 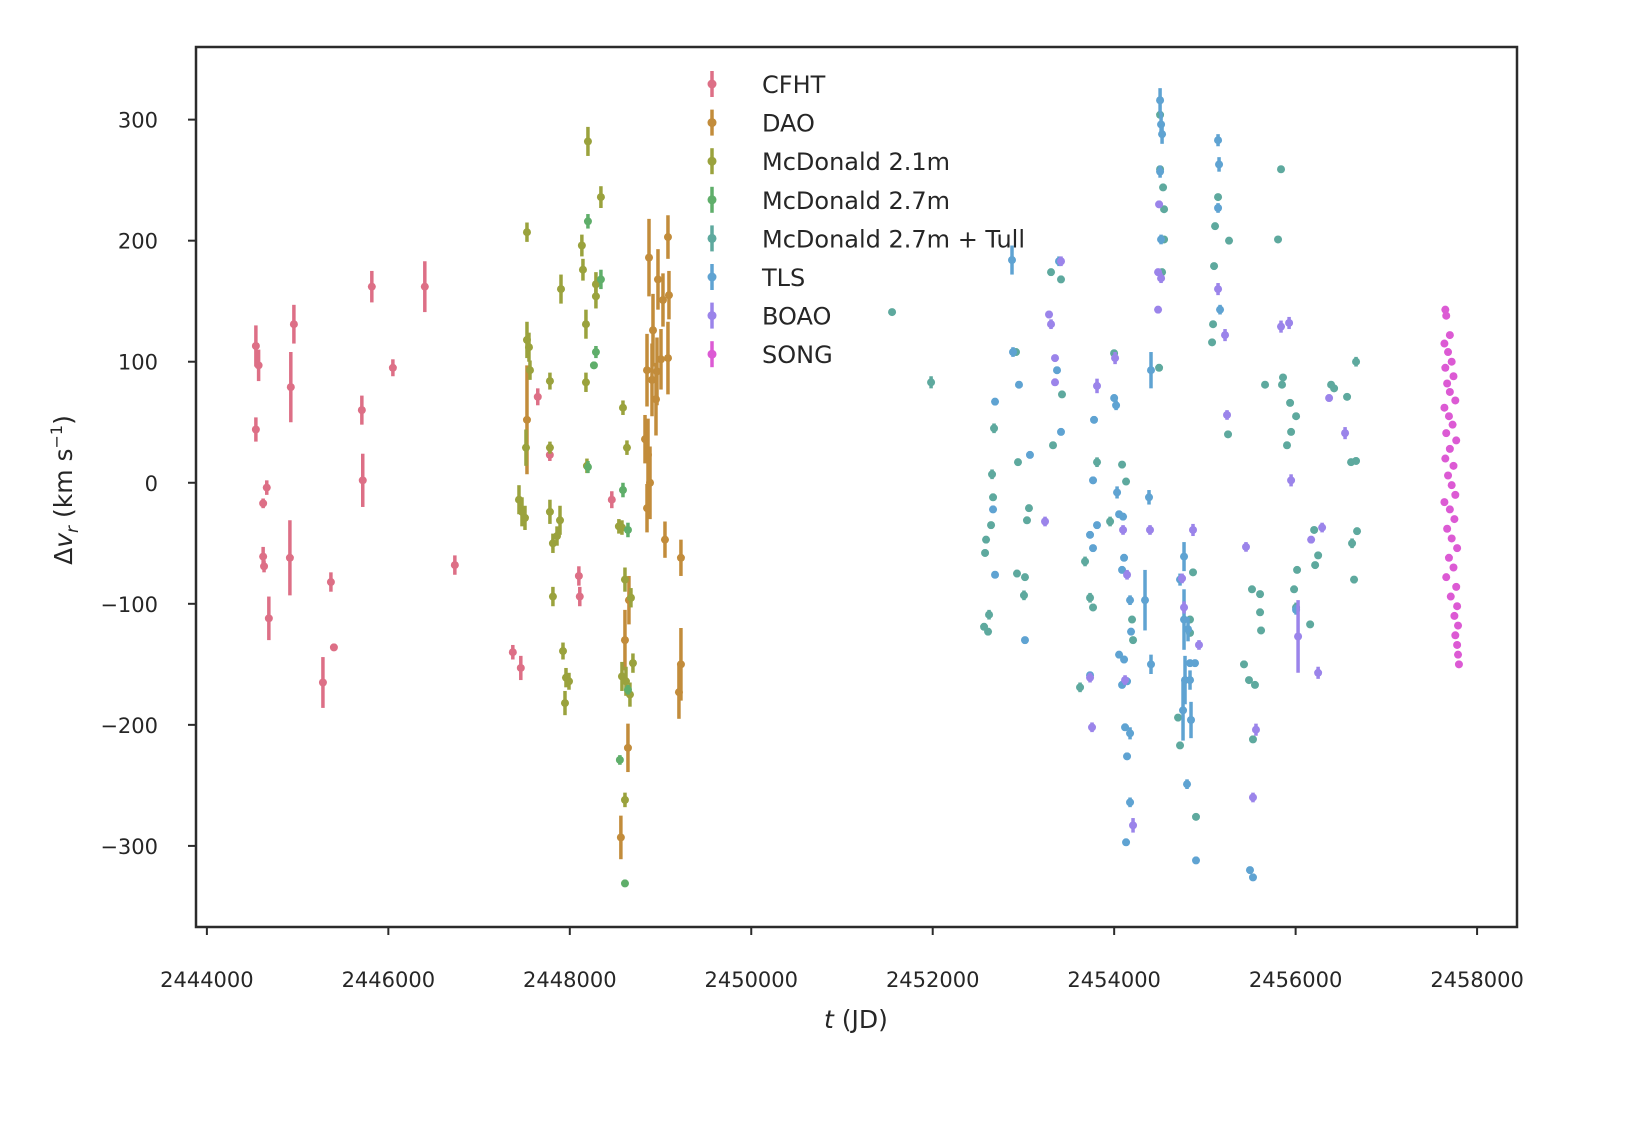 I want to click on y-tick-label: −300, so click(x=129, y=847).